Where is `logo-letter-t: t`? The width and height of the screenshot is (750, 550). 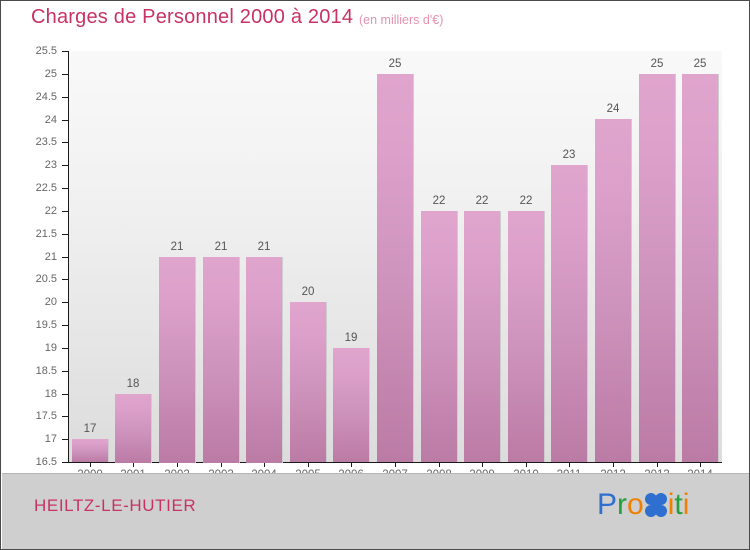
logo-letter-t: t is located at coordinates (678, 504).